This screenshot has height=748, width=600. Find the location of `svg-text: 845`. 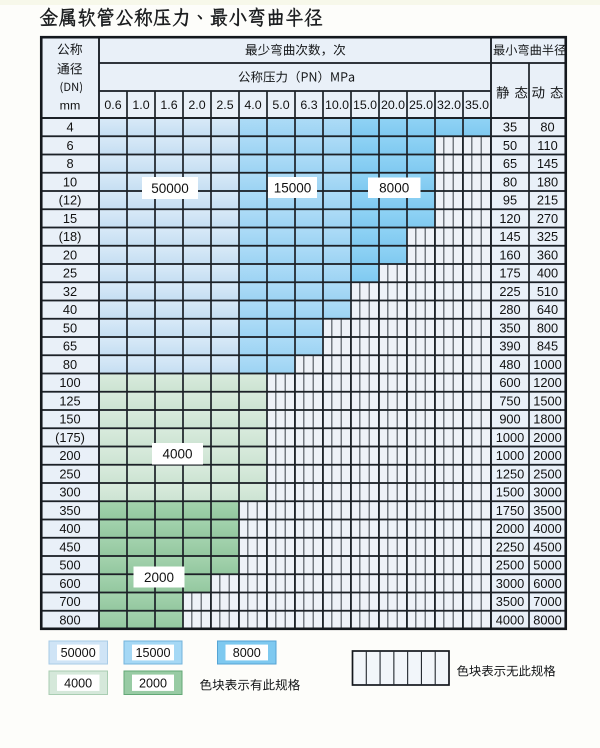

svg-text: 845 is located at coordinates (547, 346).